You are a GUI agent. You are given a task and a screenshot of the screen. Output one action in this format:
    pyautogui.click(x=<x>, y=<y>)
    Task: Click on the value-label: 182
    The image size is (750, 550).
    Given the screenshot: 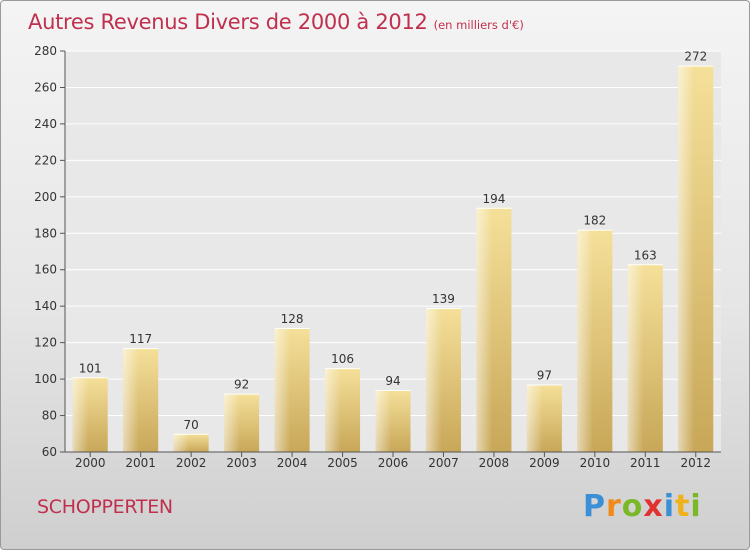 What is the action you would take?
    pyautogui.click(x=594, y=221)
    